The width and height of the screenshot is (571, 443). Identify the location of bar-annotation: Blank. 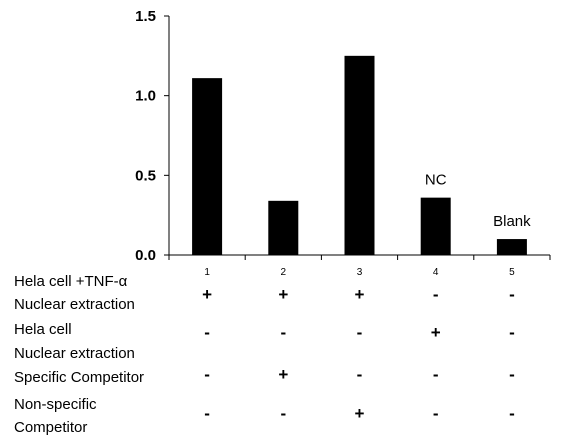
(512, 221).